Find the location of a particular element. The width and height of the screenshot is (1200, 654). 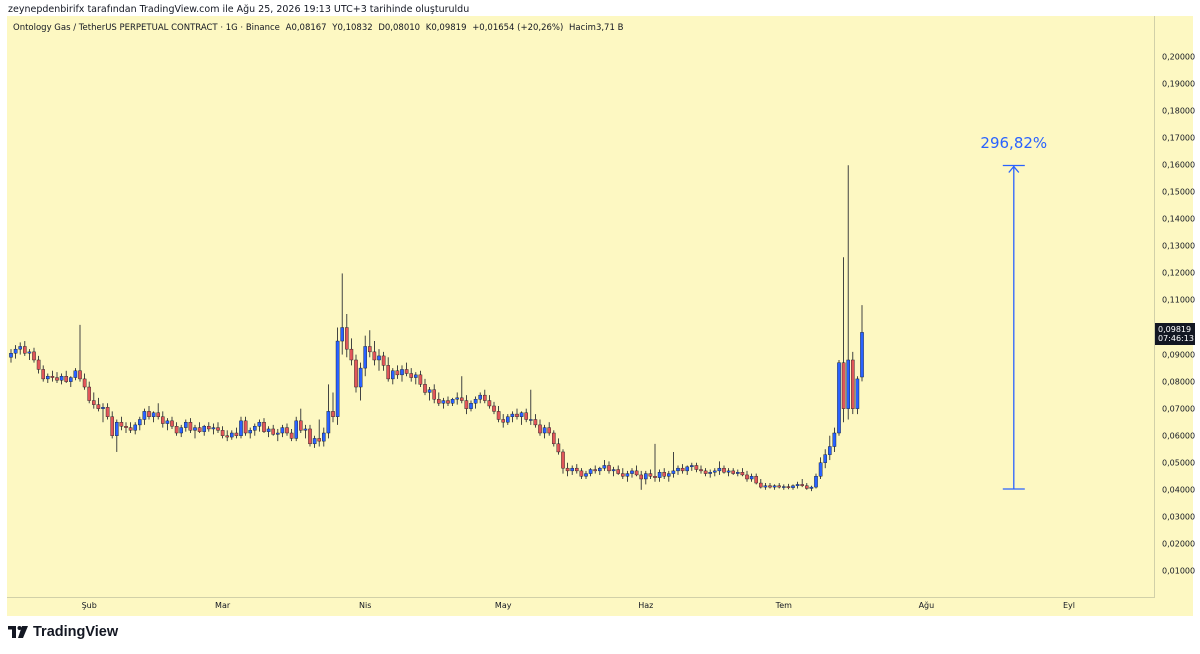

price-tick-label: 0,16000 is located at coordinates (1179, 165).